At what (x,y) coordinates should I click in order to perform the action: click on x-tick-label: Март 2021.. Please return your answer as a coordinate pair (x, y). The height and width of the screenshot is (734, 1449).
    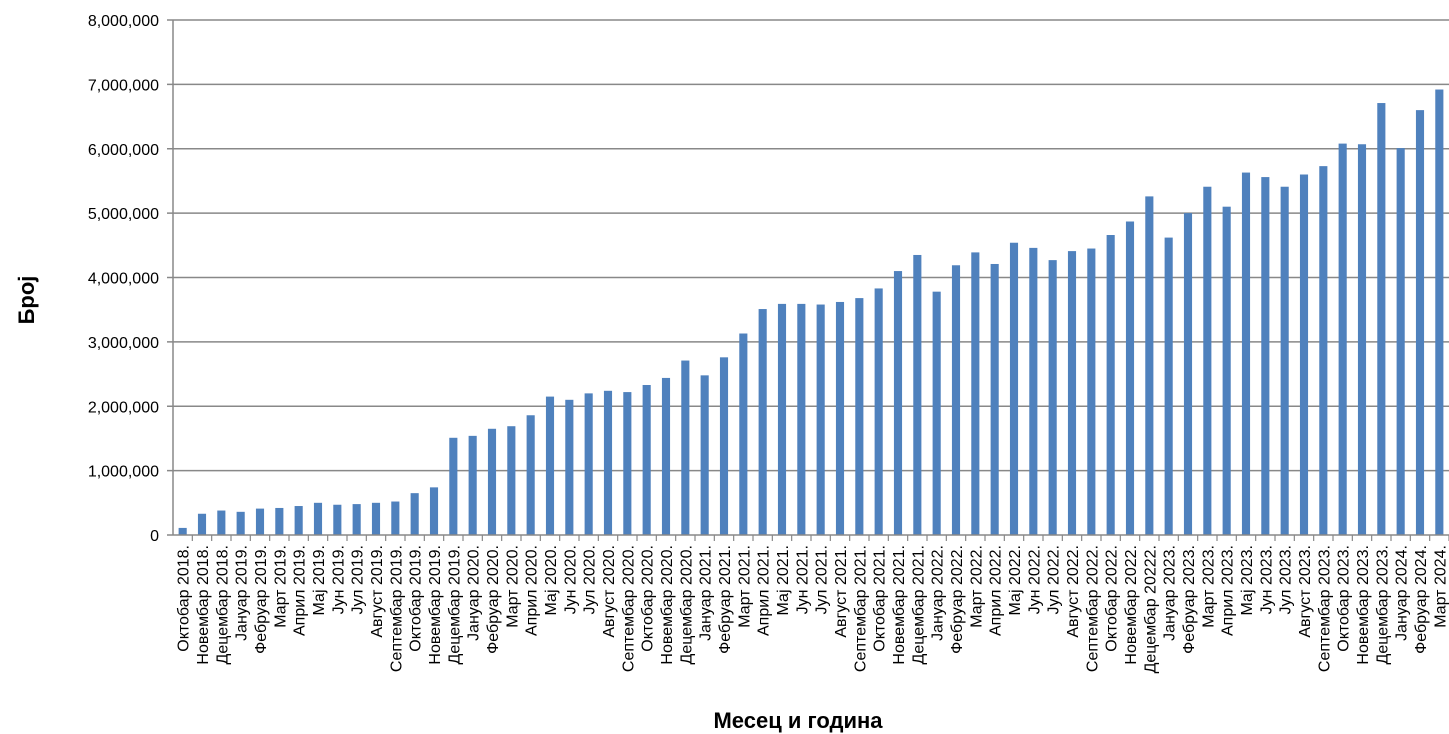
    Looking at the image, I should click on (744, 586).